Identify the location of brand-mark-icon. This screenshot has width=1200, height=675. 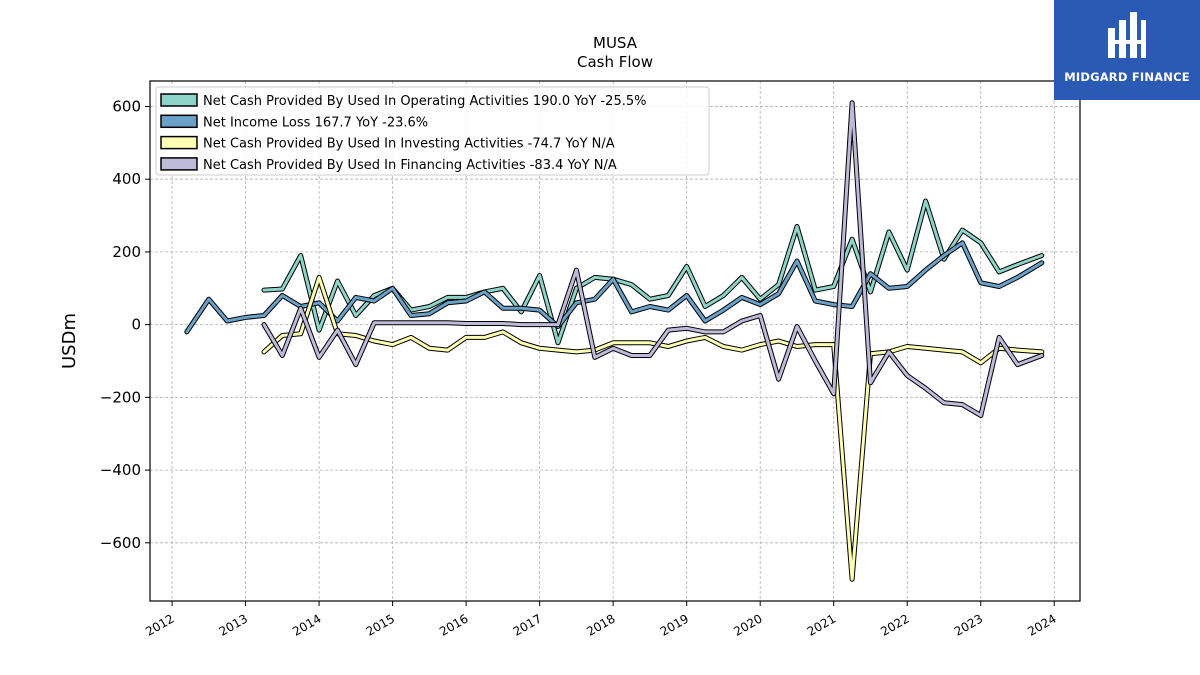
(1127, 35).